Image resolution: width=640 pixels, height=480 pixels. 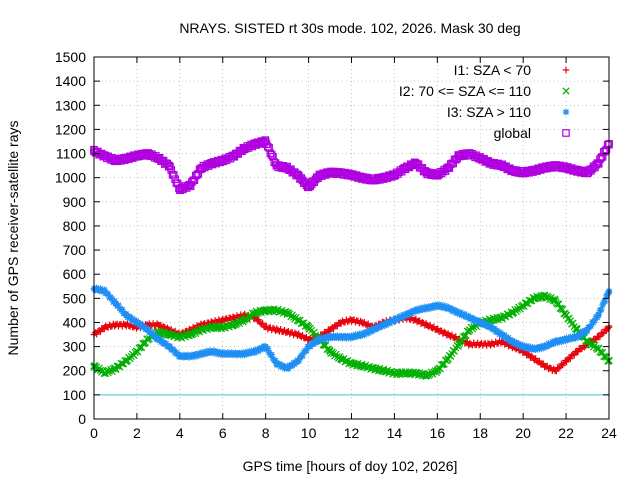 What do you see at coordinates (489, 112) in the screenshot?
I see `legend-label: I3: SZA > 110` at bounding box center [489, 112].